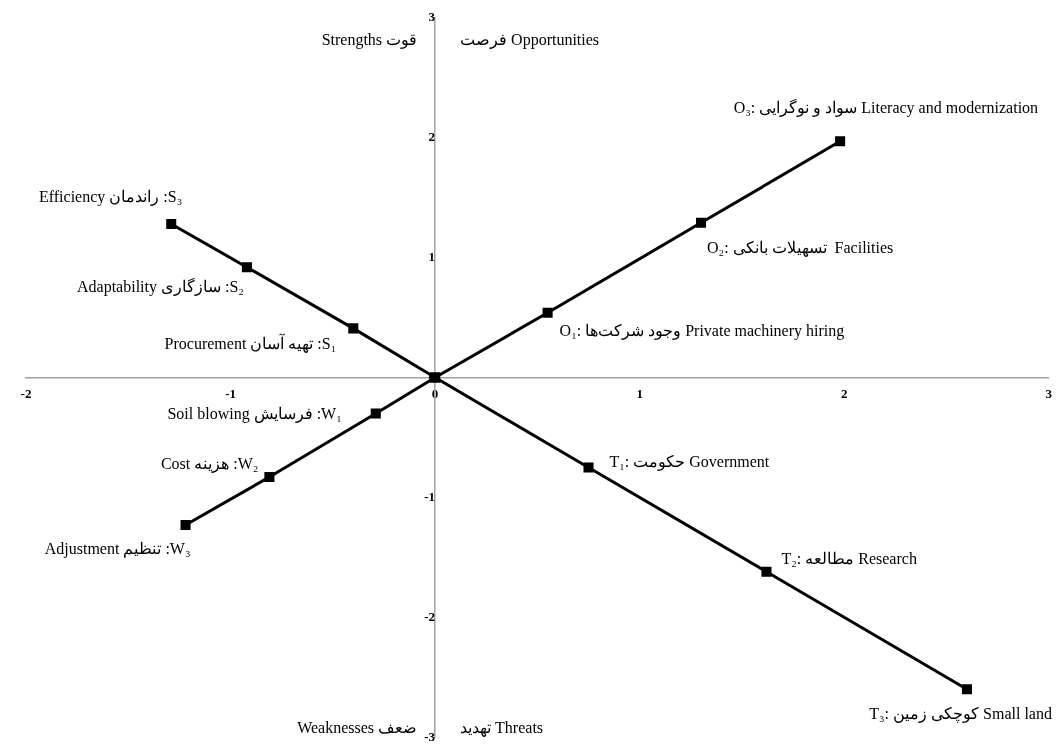 Image resolution: width=1061 pixels, height=755 pixels. Describe the element at coordinates (702, 330) in the screenshot. I see `annotation: O₁: وجود شرکت‌ها Private machinery hiring` at that location.